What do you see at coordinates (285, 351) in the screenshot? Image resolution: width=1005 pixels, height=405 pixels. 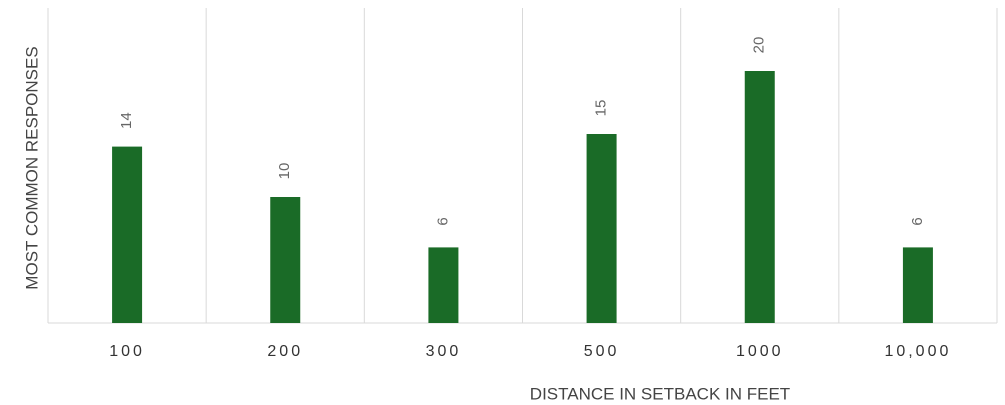 I see `x-tick-label: 200` at bounding box center [285, 351].